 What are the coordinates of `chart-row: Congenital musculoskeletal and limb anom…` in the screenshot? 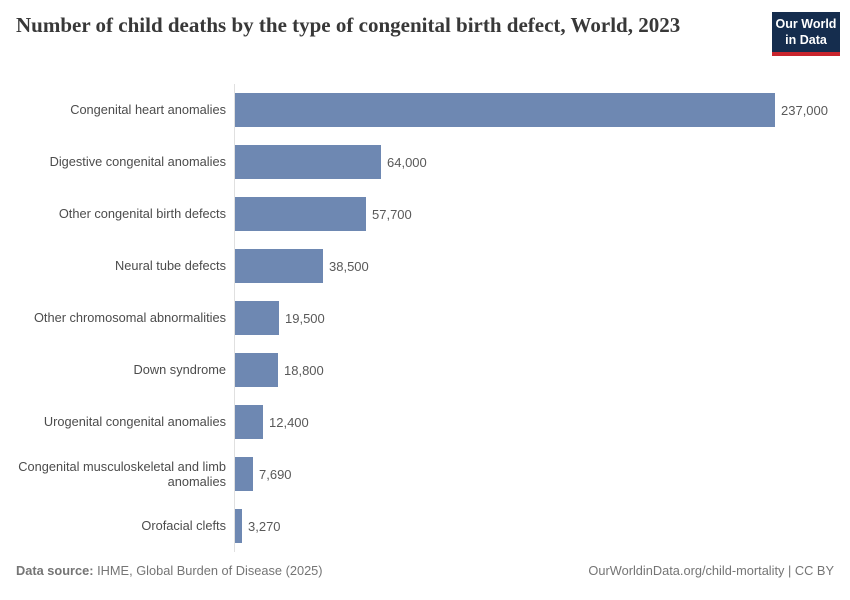 It's located at (425, 474).